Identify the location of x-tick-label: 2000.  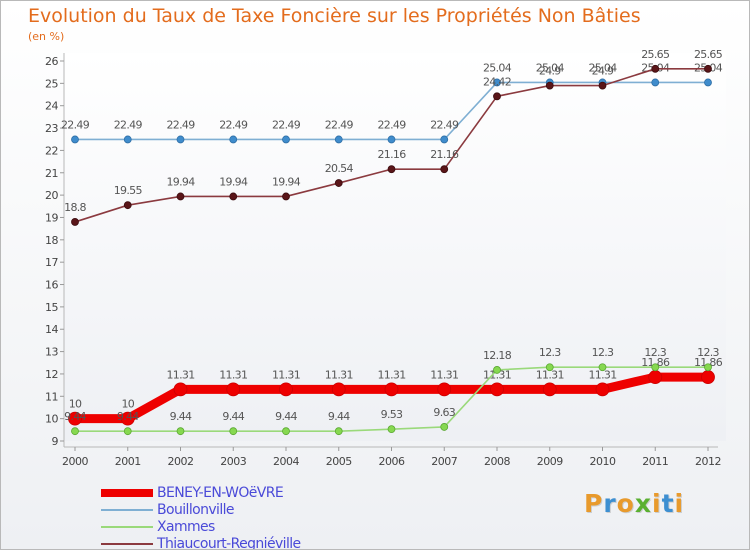
(75, 461).